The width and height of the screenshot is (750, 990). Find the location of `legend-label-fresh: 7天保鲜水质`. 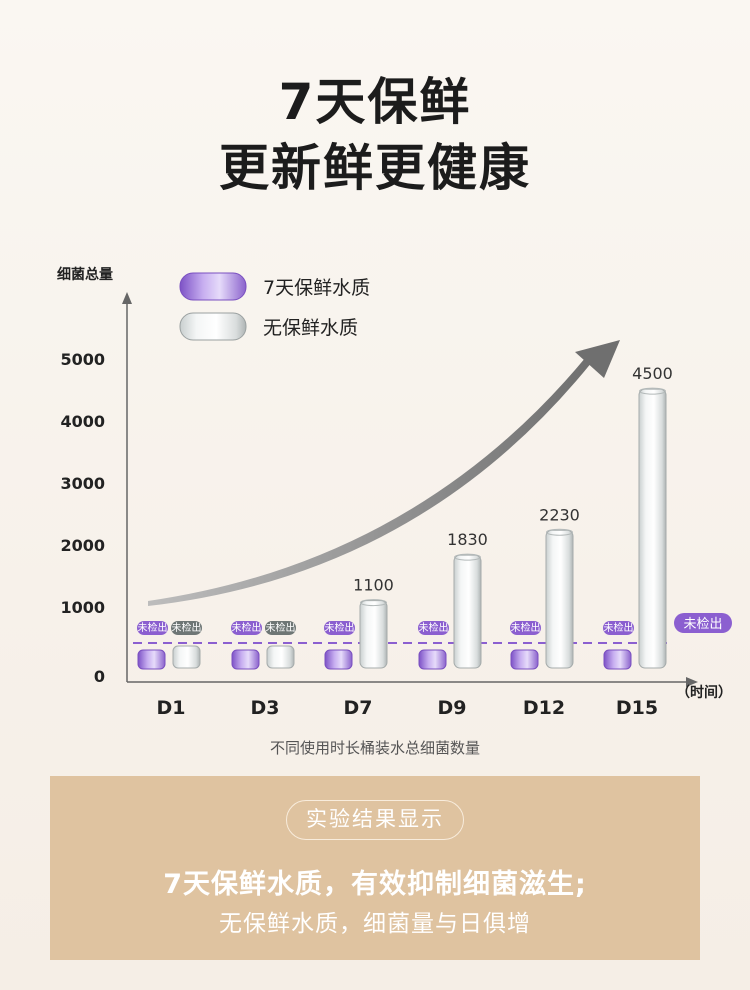

legend-label-fresh: 7天保鲜水质 is located at coordinates (316, 288).